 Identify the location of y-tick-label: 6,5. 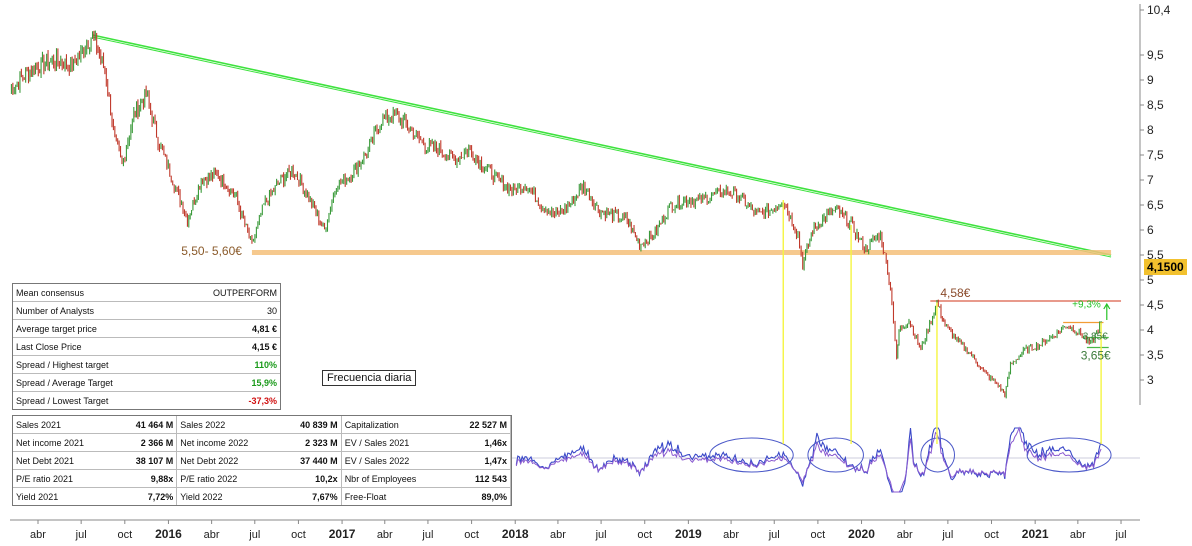
(1155, 205).